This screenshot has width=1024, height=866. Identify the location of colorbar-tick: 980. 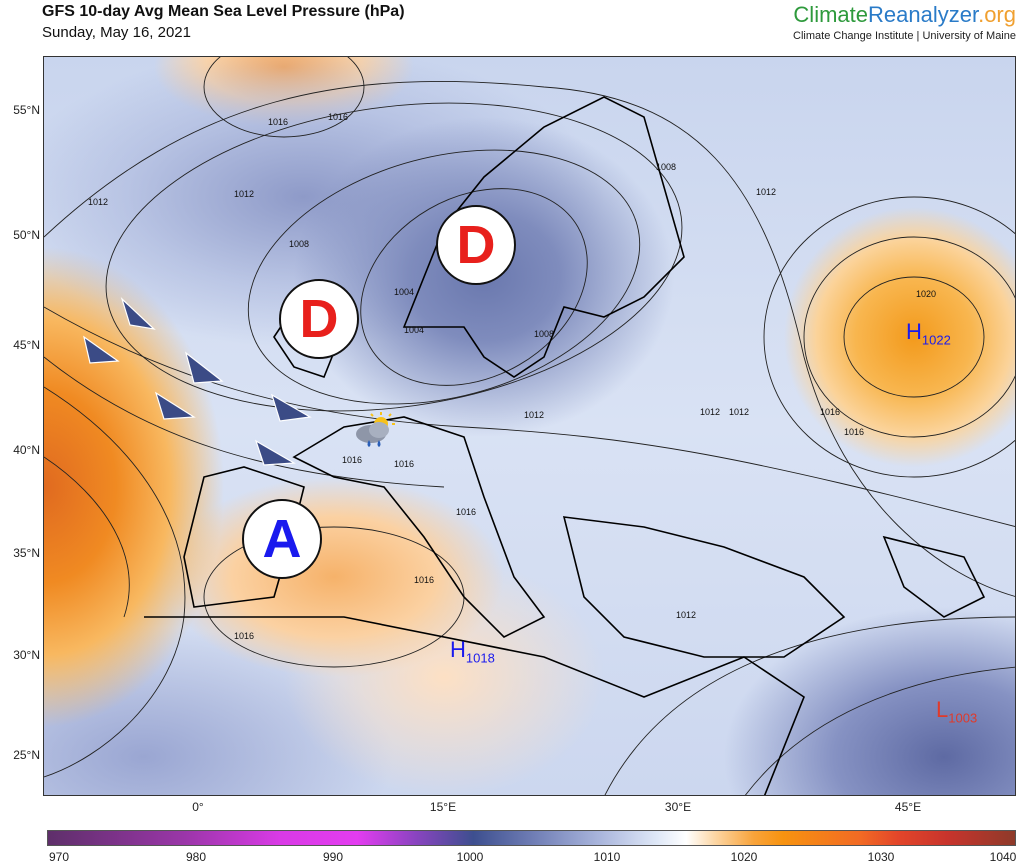
(196, 857).